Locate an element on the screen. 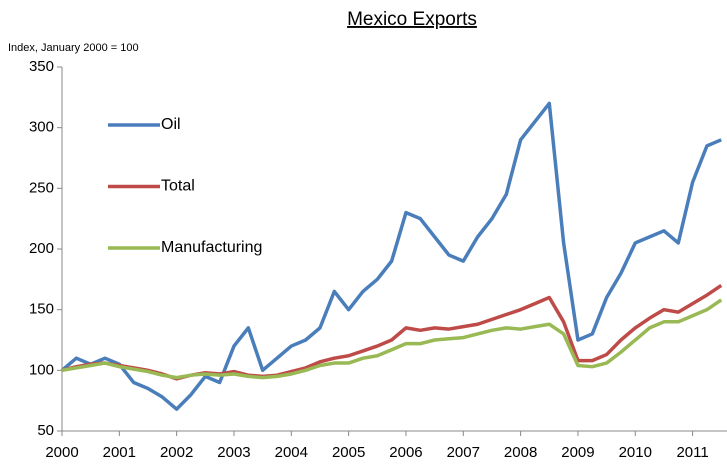 This screenshot has width=727, height=470. x-tick-label: 2010 is located at coordinates (635, 452).